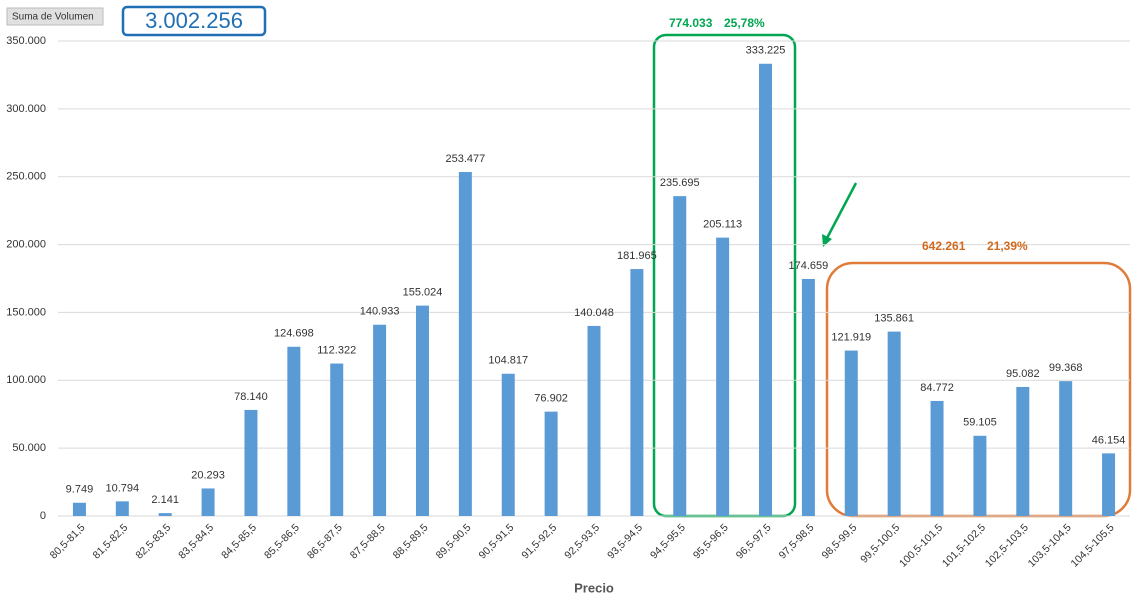 Image resolution: width=1144 pixels, height=603 pixels. I want to click on x-tick-label: 88,5-89,5, so click(411, 541).